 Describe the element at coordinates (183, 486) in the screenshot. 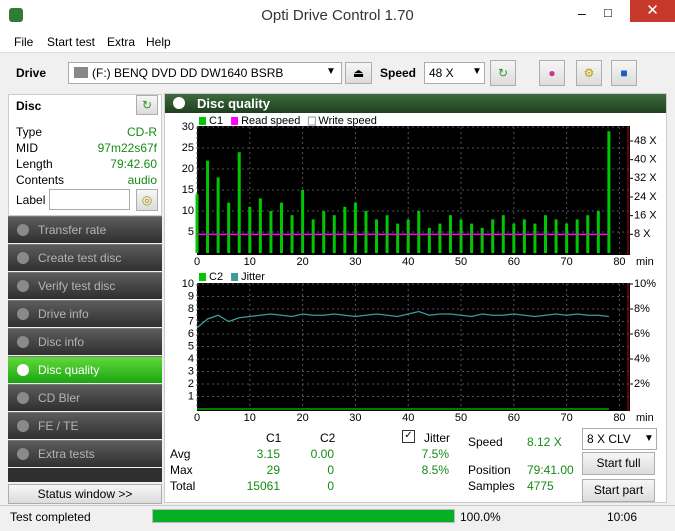

I see `stats-label: Total` at that location.